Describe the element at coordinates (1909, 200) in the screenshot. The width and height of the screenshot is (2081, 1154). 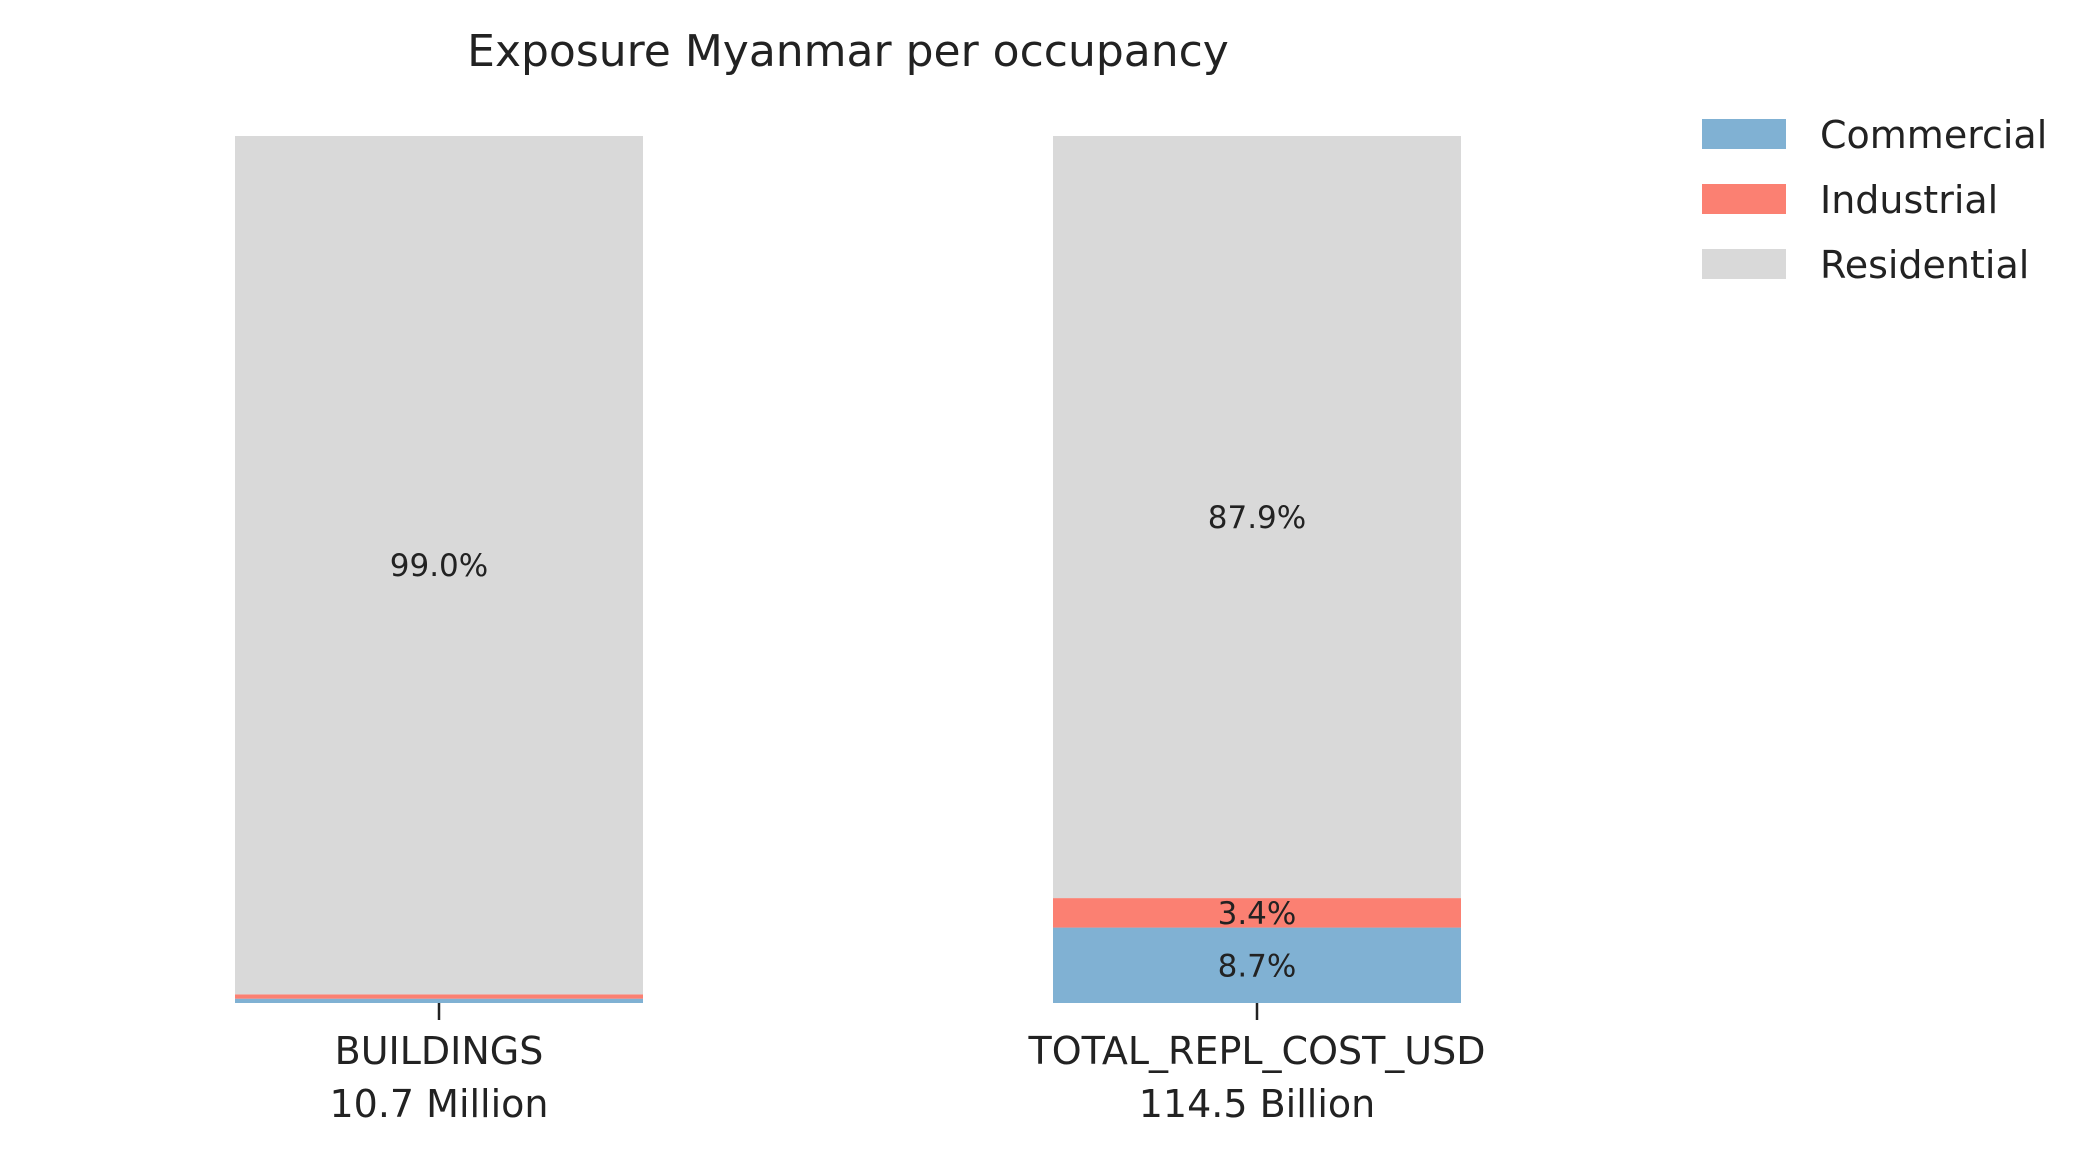
I see `legend-label-industrial: Industrial` at that location.